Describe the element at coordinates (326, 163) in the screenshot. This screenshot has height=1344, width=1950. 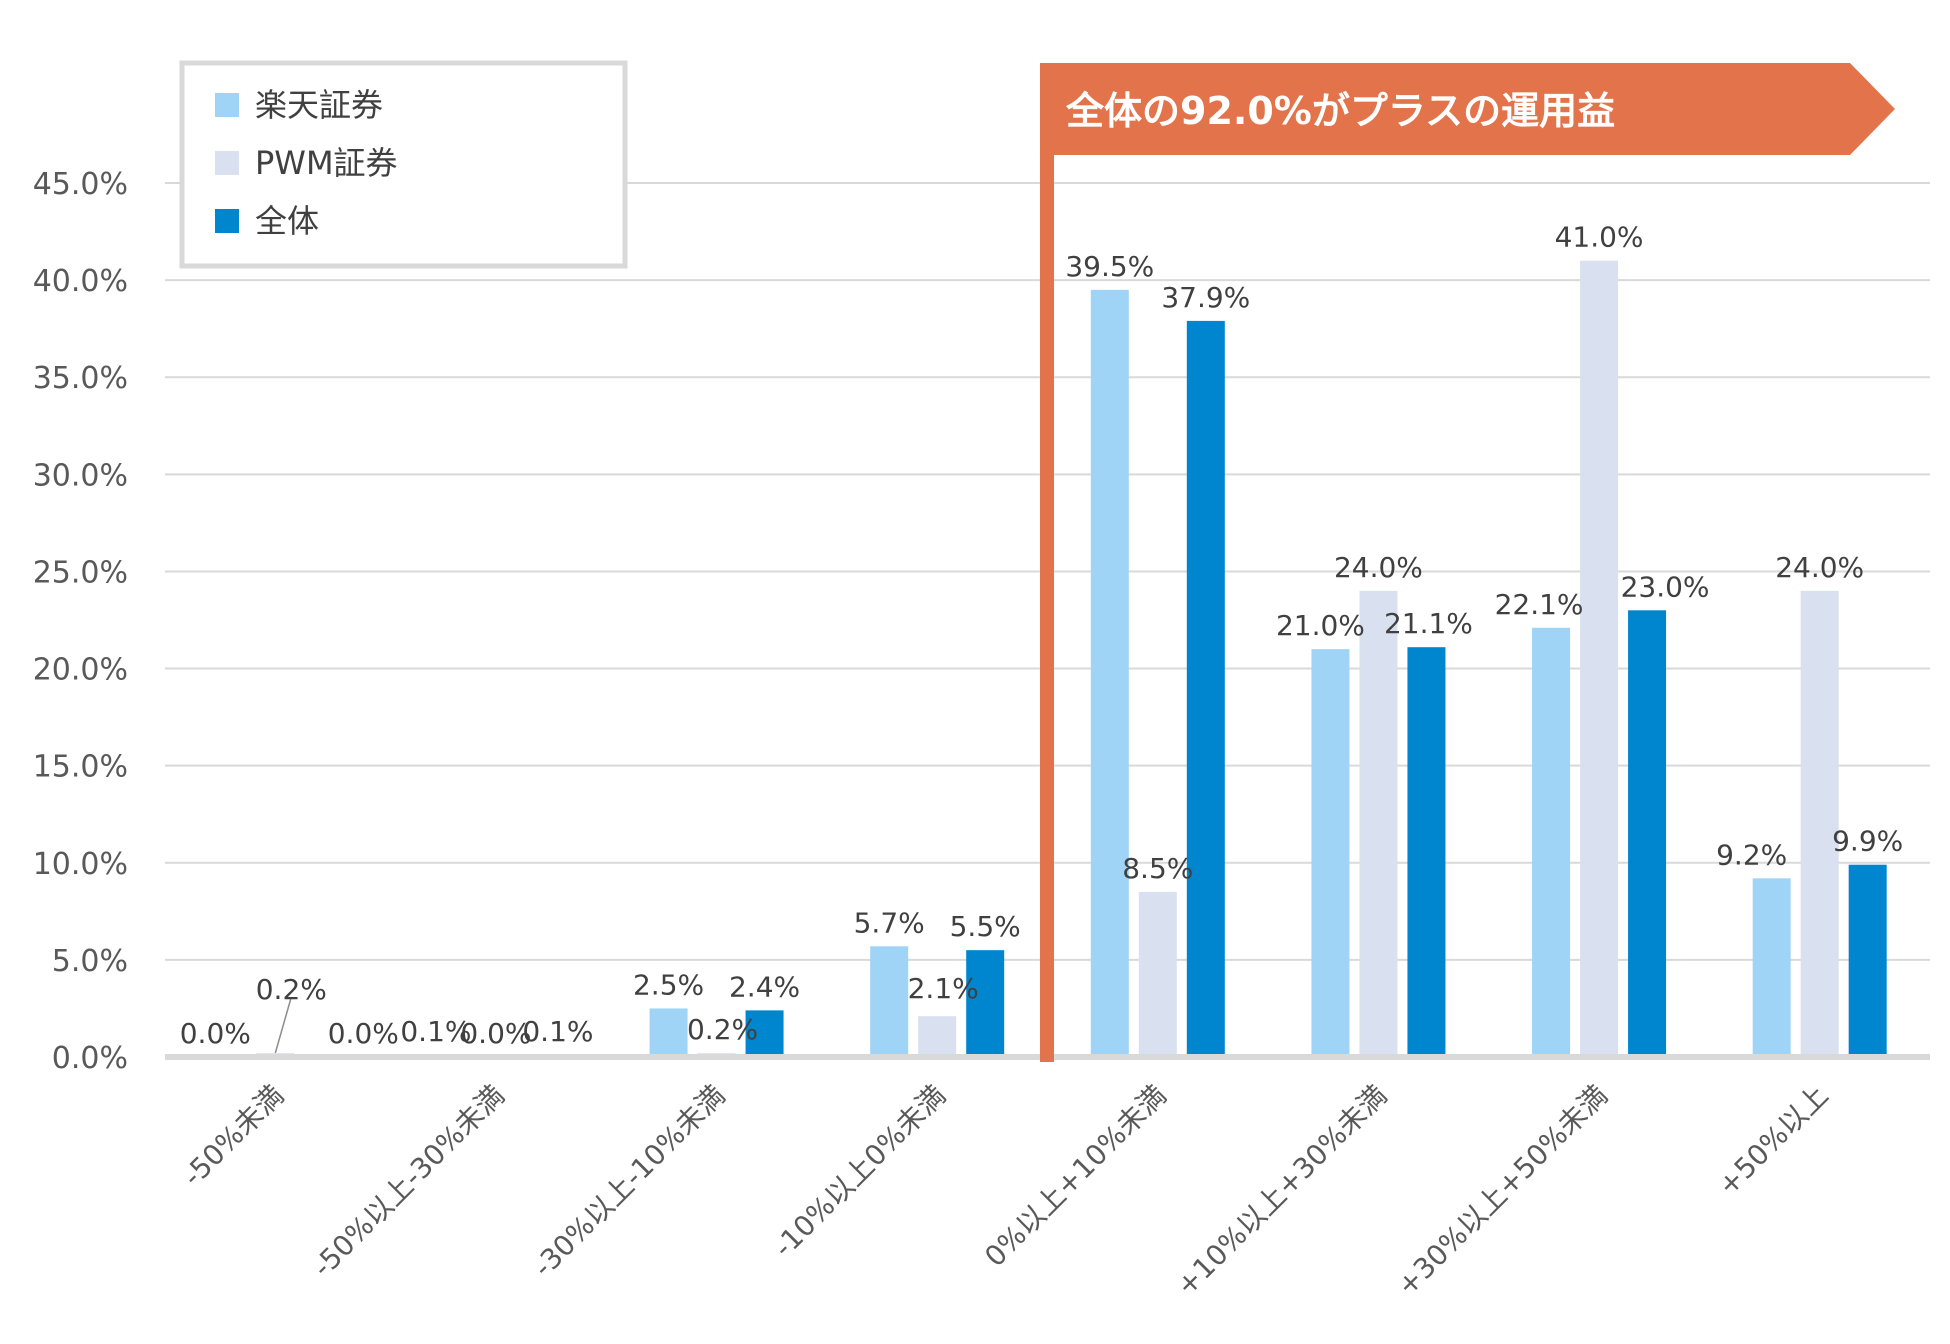
I see `legend-label: PWM証券` at that location.